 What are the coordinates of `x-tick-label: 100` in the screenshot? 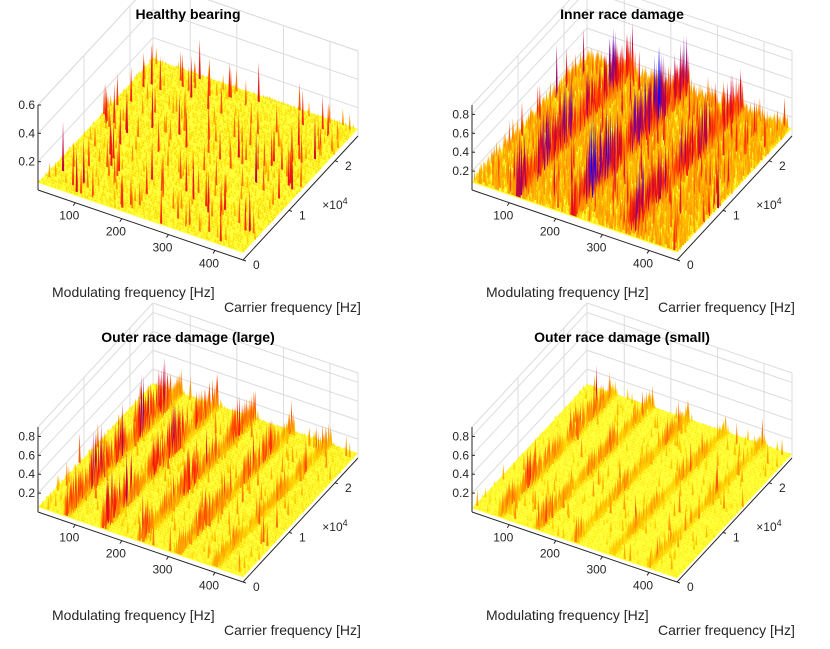 It's located at (69, 216).